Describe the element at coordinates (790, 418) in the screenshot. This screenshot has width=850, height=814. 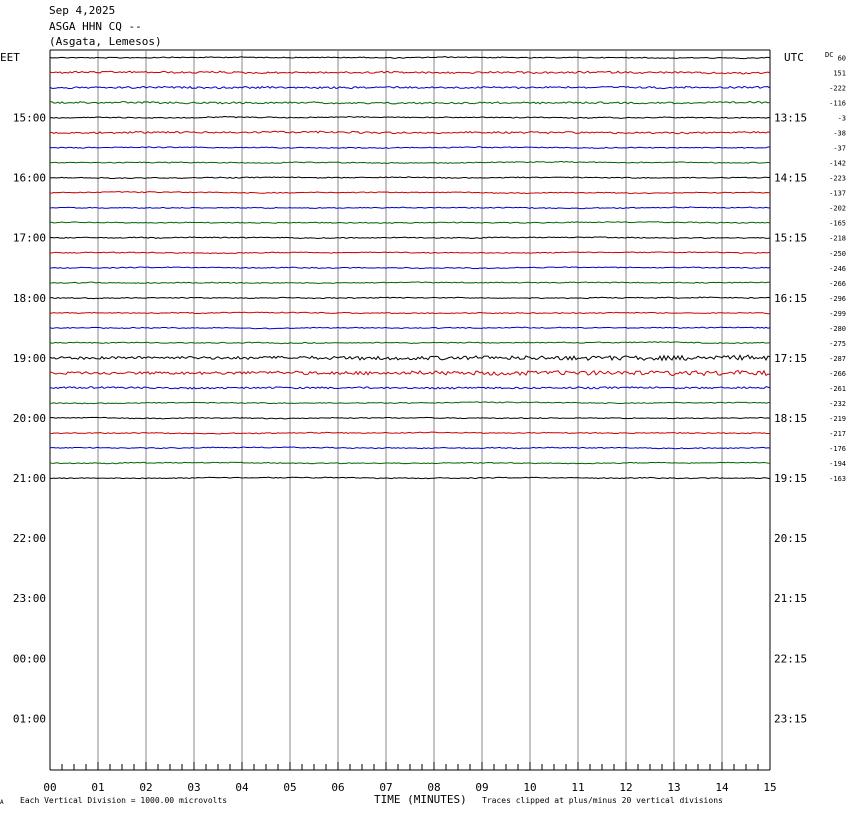
I see `right-hour-label: 18:15` at that location.